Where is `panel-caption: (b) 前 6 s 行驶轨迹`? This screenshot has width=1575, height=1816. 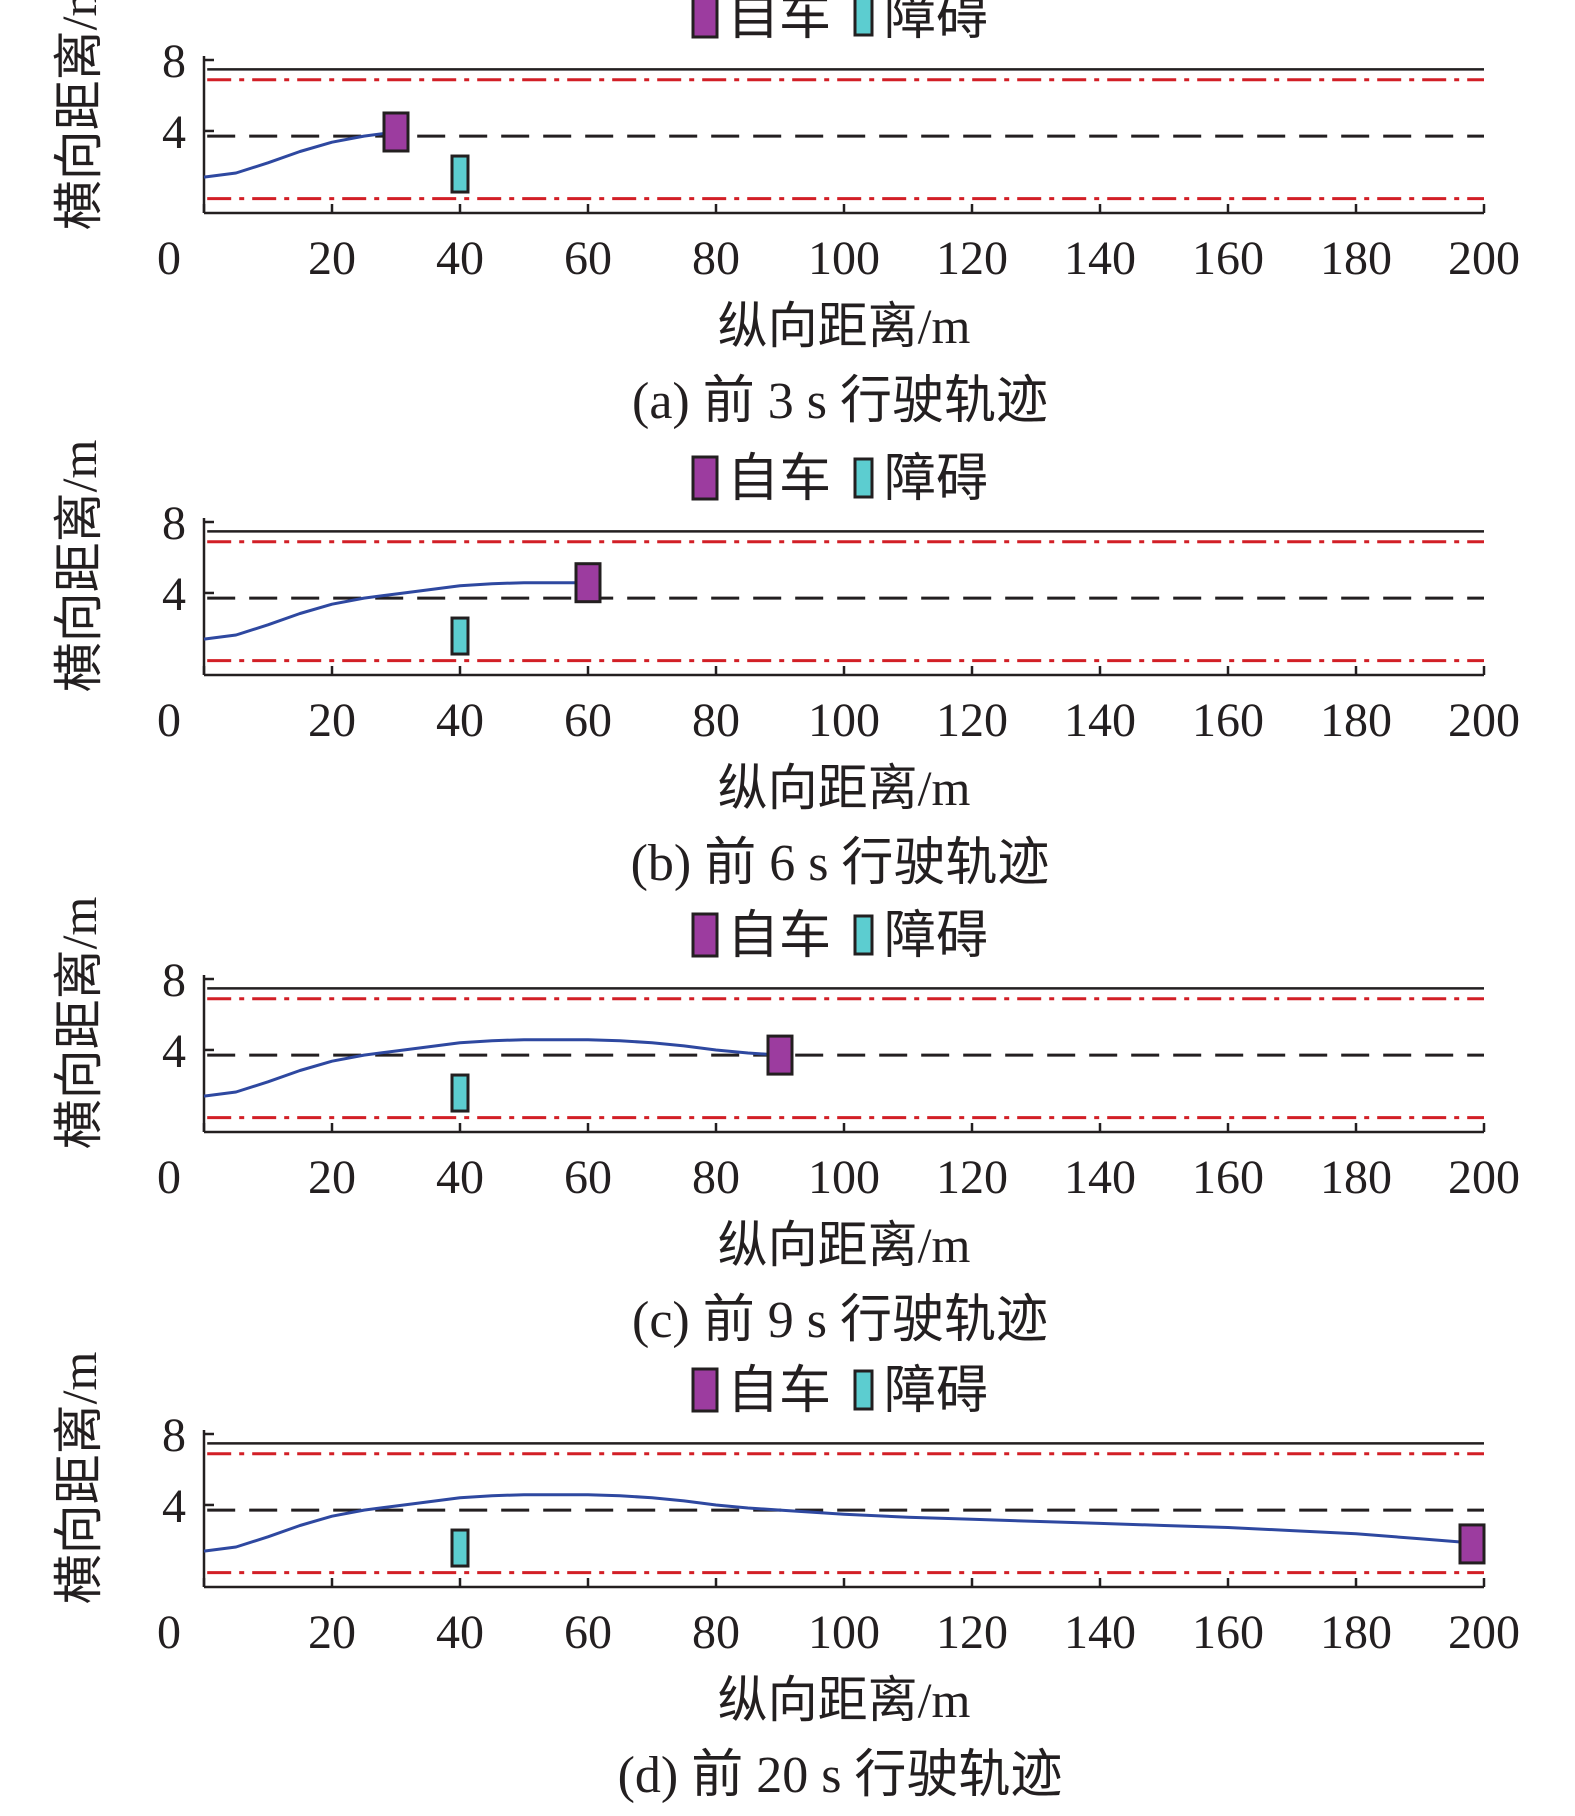 panel-caption: (b) 前 6 s 行驶轨迹 is located at coordinates (840, 863).